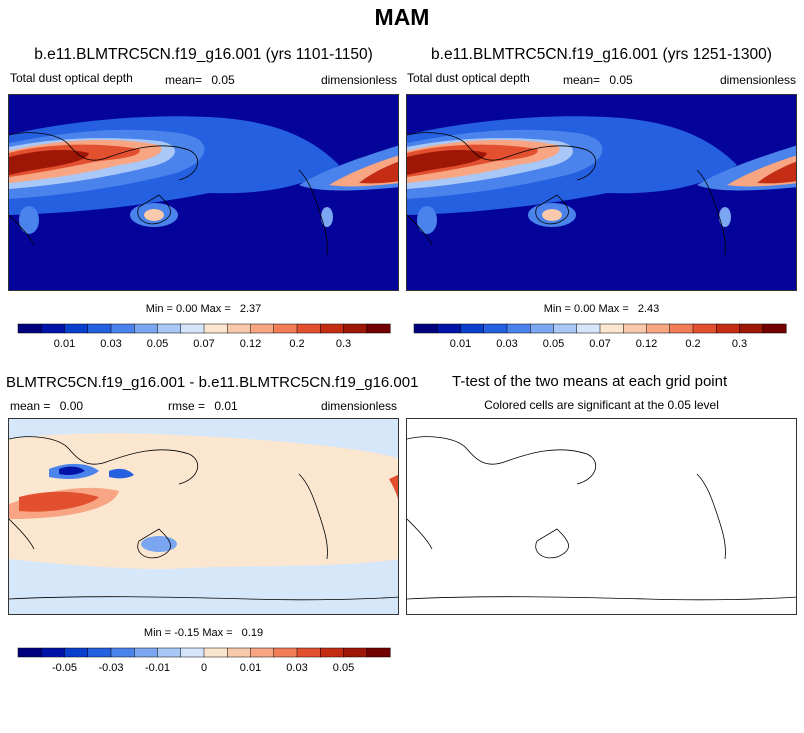 The image size is (804, 733). Describe the element at coordinates (30, 406) in the screenshot. I see `mean-caption: mean =` at that location.